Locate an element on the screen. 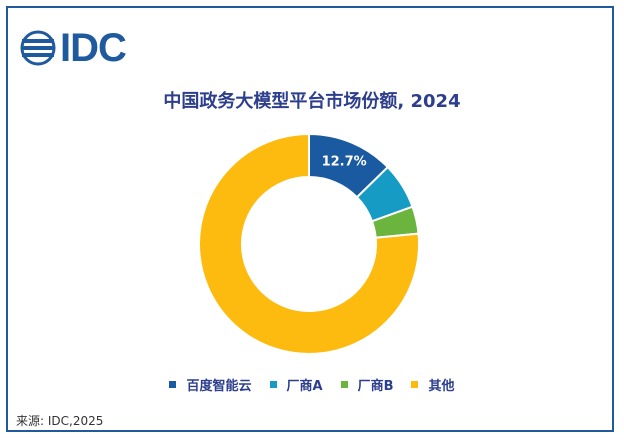 Image resolution: width=624 pixels, height=446 pixels. chart-title: 中国政务大模型平台市场份额, 2024 is located at coordinates (312, 101).